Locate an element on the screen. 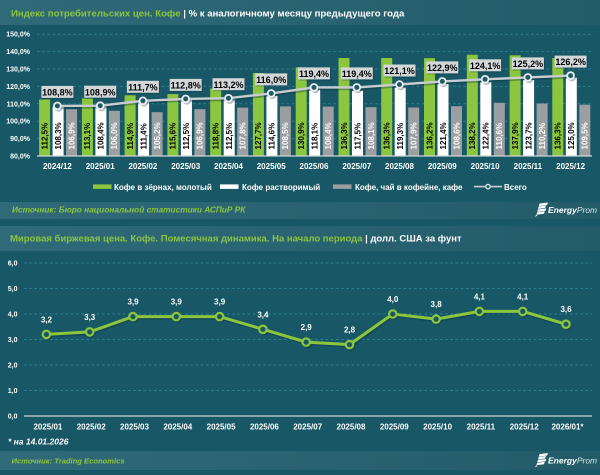 This screenshot has height=475, width=600. svg-text: 107,9% is located at coordinates (414, 135).